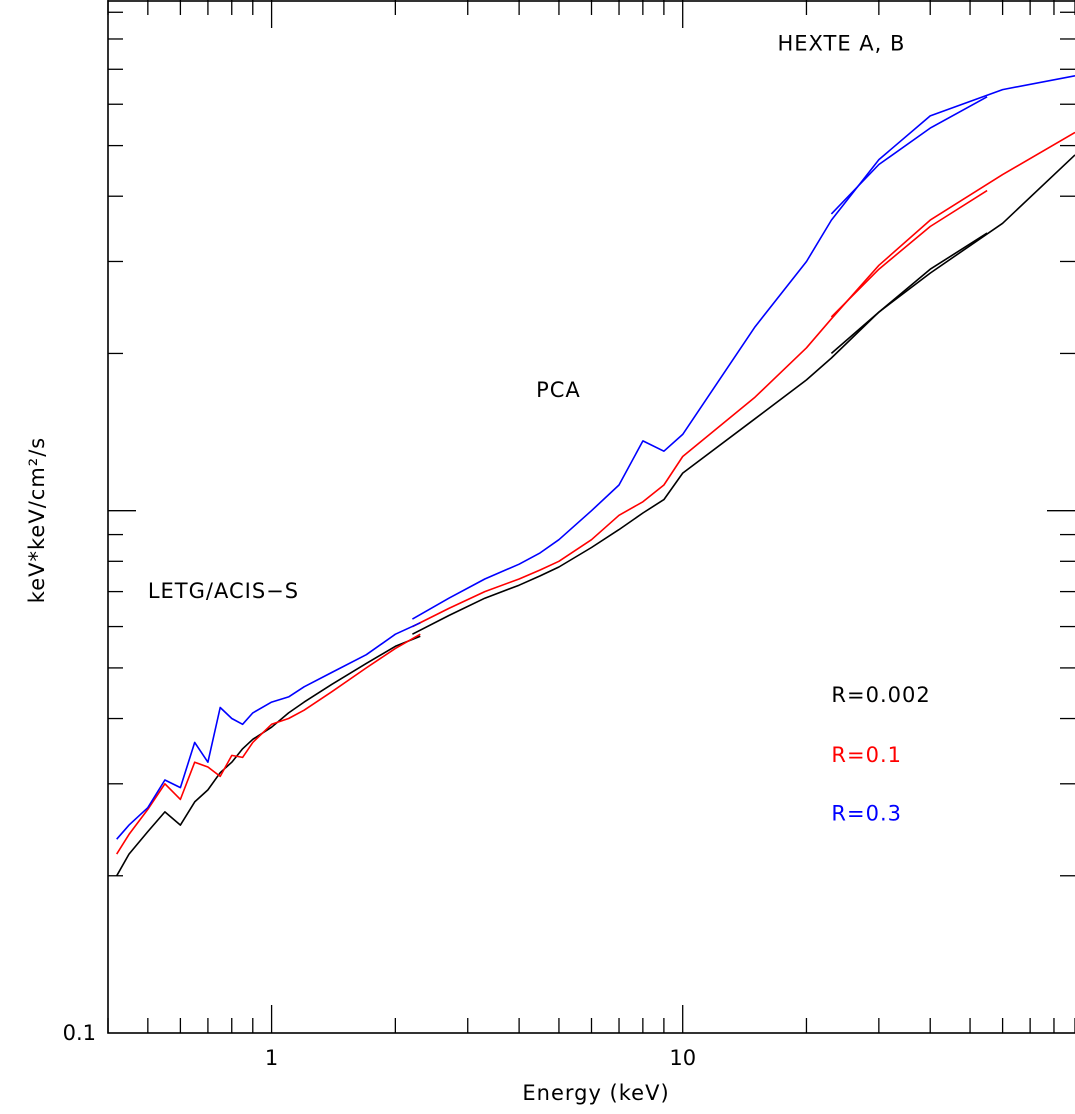 This screenshot has width=1075, height=1114. Describe the element at coordinates (271, 1058) in the screenshot. I see `x-tick-label: 1` at that location.